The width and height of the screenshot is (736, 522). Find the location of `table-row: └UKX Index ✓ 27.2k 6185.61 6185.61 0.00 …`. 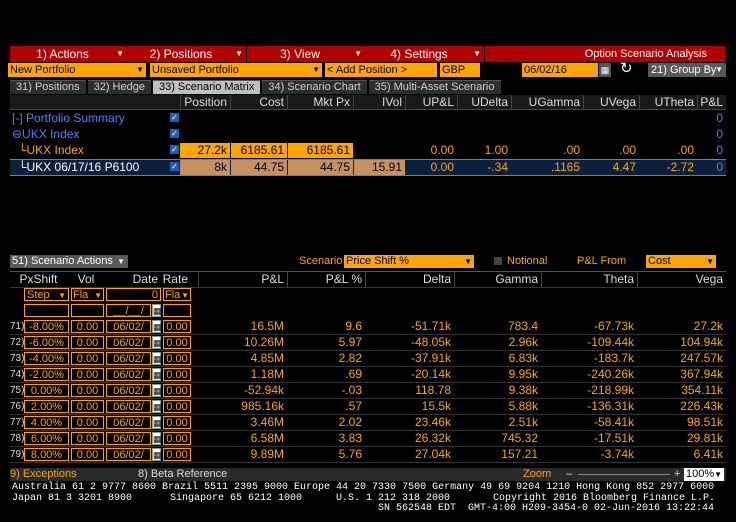

table-row: └UKX Index ✓ 27.2k 6185.61 6185.61 0.00 … is located at coordinates (368, 150).